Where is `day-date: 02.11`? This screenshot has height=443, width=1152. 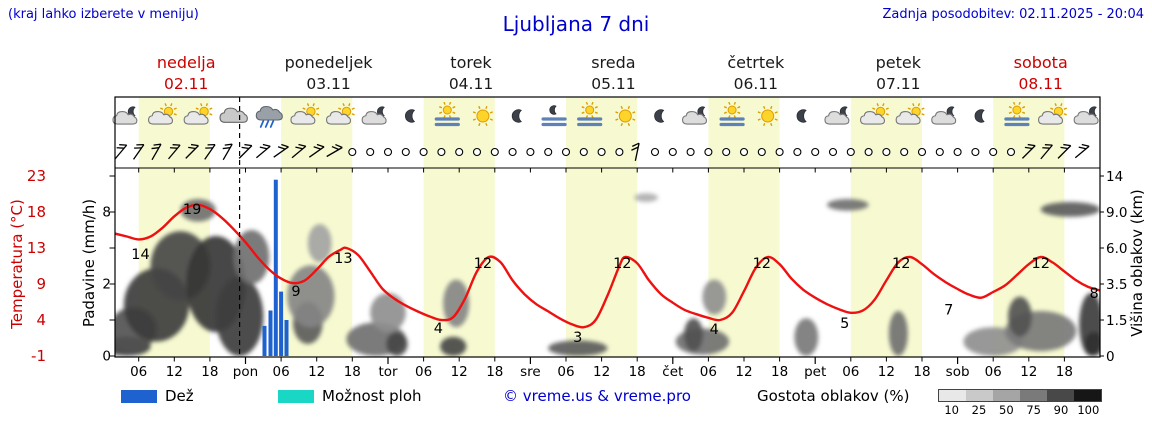
day-date: 02.11 is located at coordinates (186, 84).